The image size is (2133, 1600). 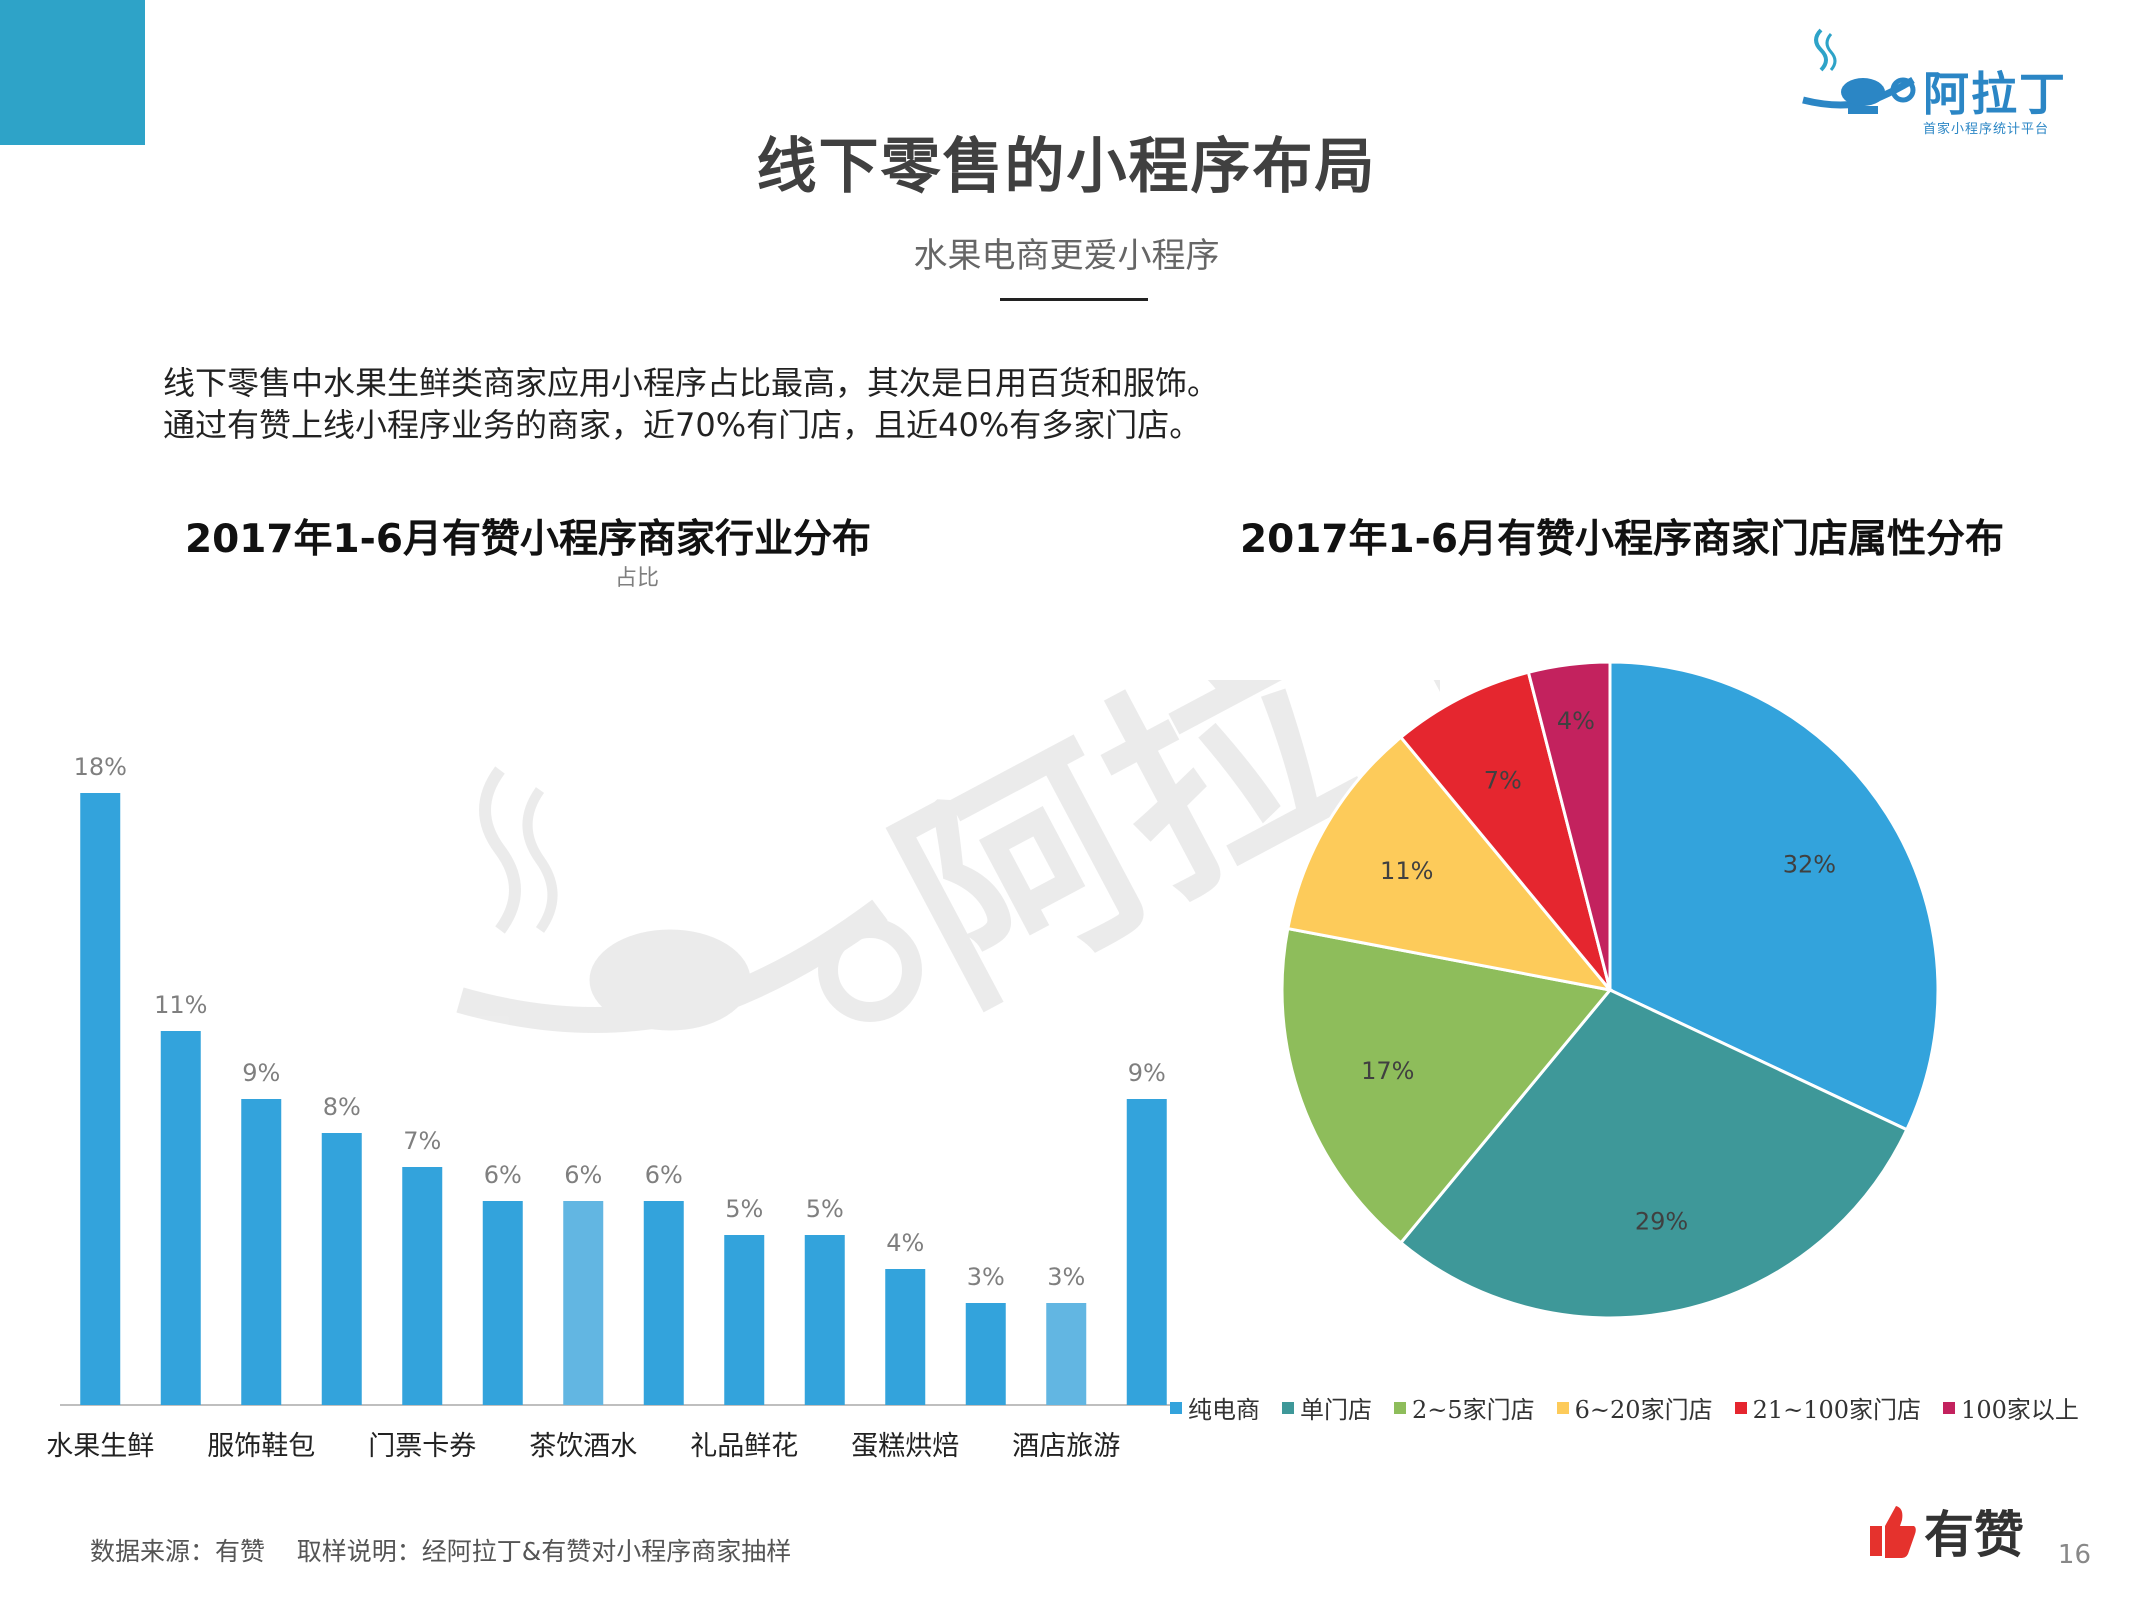 What do you see at coordinates (1837, 1410) in the screenshot?
I see `legend-label: 21~100家门店` at bounding box center [1837, 1410].